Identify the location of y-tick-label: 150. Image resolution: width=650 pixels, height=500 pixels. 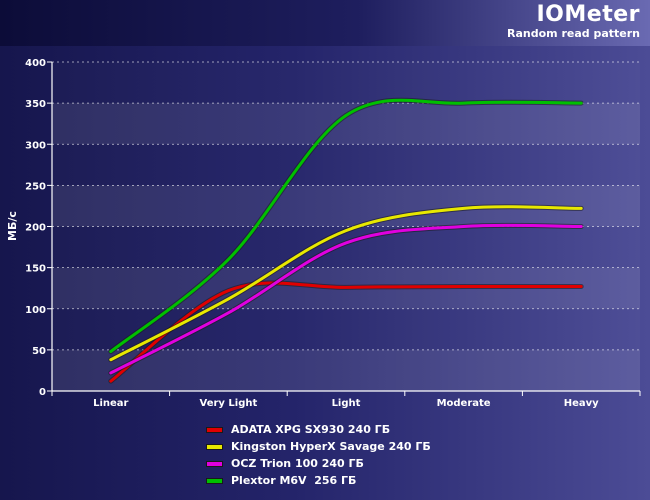
(35, 269).